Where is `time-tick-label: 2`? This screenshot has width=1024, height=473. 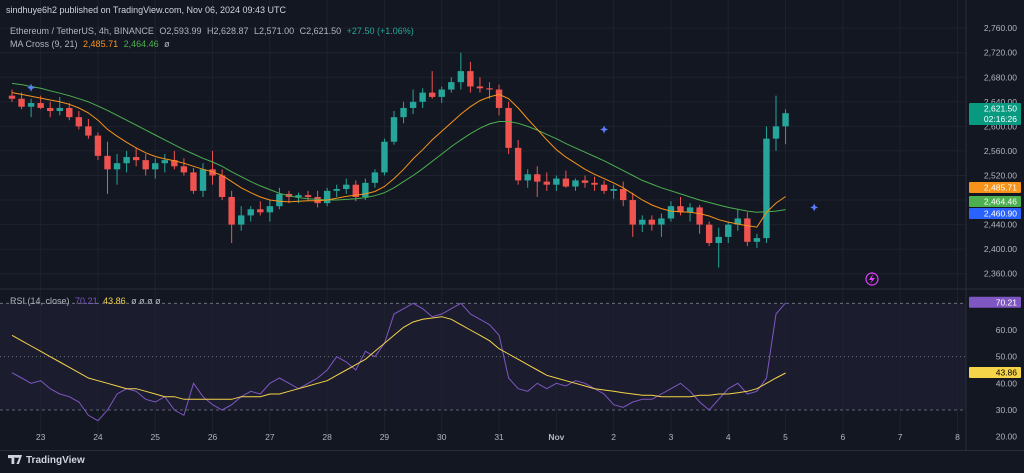
time-tick-label: 2 is located at coordinates (613, 437).